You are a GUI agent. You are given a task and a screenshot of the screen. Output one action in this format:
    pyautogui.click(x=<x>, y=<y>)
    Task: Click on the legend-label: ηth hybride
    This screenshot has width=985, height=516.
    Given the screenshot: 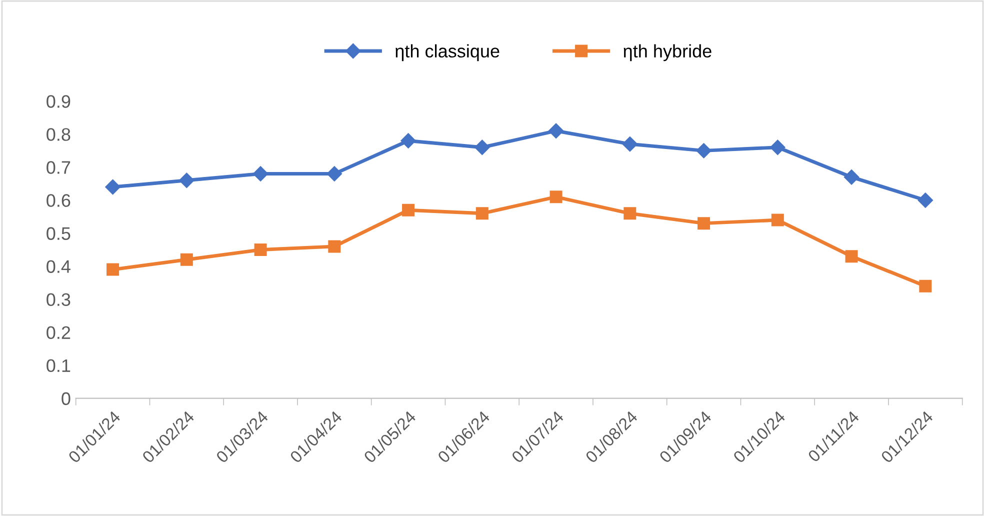 What is the action you would take?
    pyautogui.click(x=668, y=53)
    